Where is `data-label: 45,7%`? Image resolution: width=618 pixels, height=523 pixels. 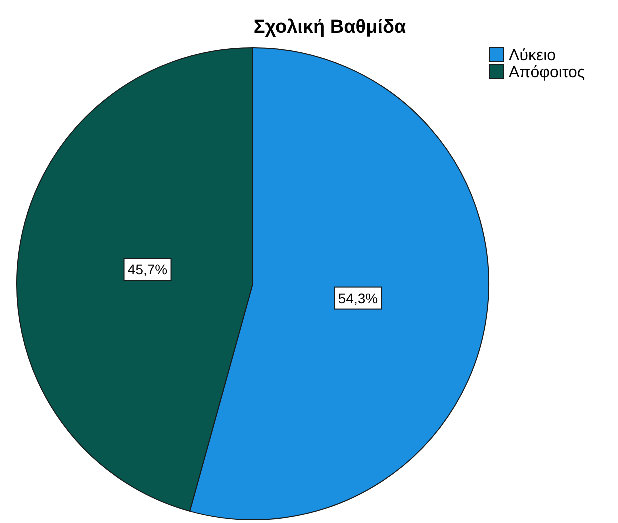
data-label: 45,7% is located at coordinates (148, 270).